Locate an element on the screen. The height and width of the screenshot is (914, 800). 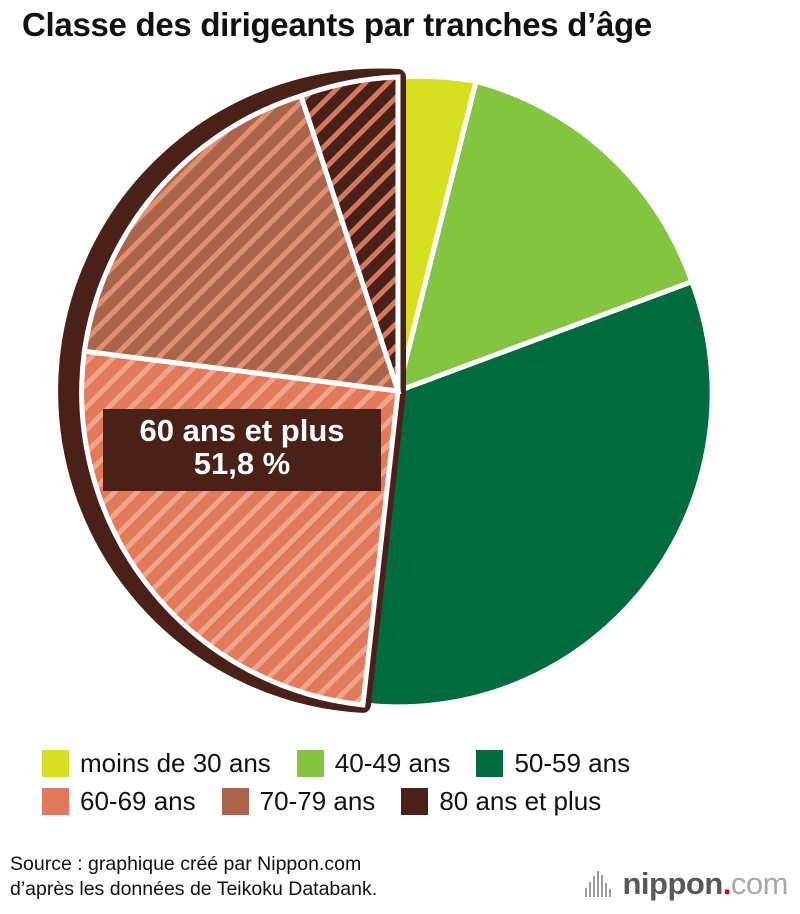
logo-text: nippon.com is located at coordinates (706, 883).